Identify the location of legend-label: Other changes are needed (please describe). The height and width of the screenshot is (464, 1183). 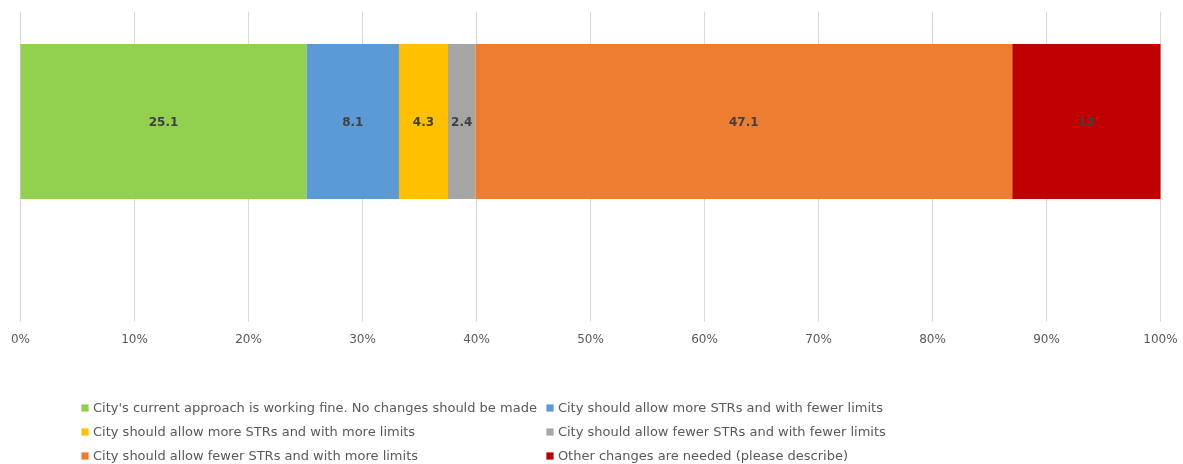
(702, 455).